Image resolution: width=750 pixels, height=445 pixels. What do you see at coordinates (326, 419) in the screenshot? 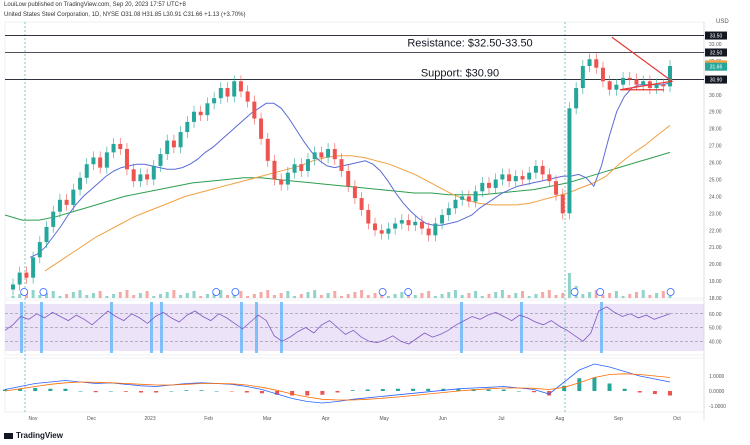
I see `x-tick-label: Apr` at bounding box center [326, 419].